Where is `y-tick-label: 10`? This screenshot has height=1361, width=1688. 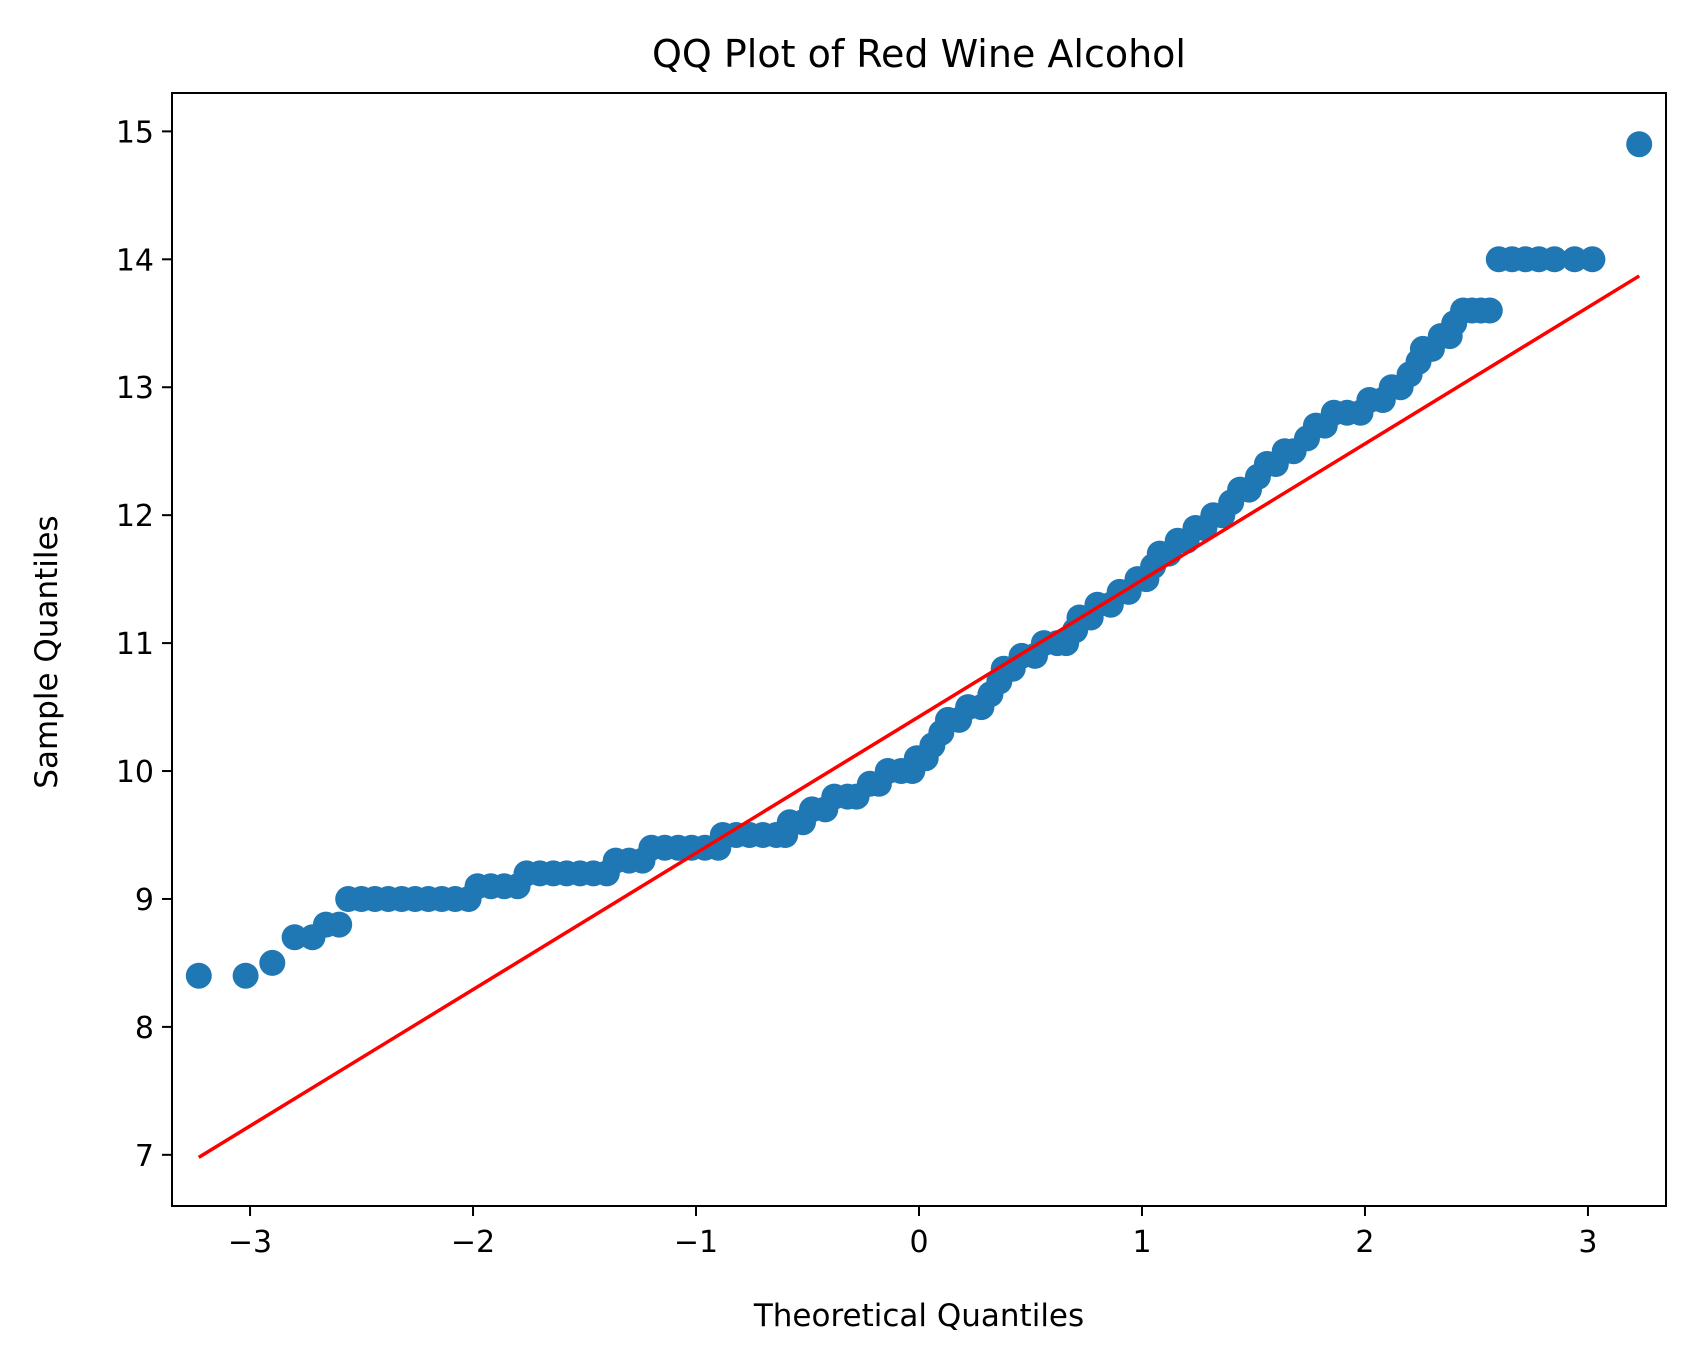 y-tick-label: 10 is located at coordinates (135, 772).